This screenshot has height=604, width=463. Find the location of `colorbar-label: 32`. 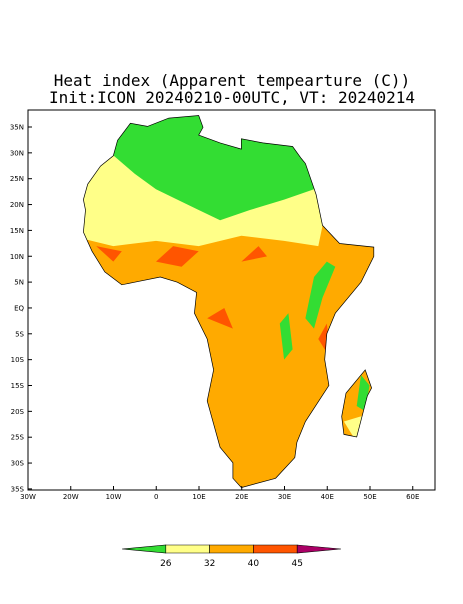

colorbar-label: 32 is located at coordinates (209, 564).